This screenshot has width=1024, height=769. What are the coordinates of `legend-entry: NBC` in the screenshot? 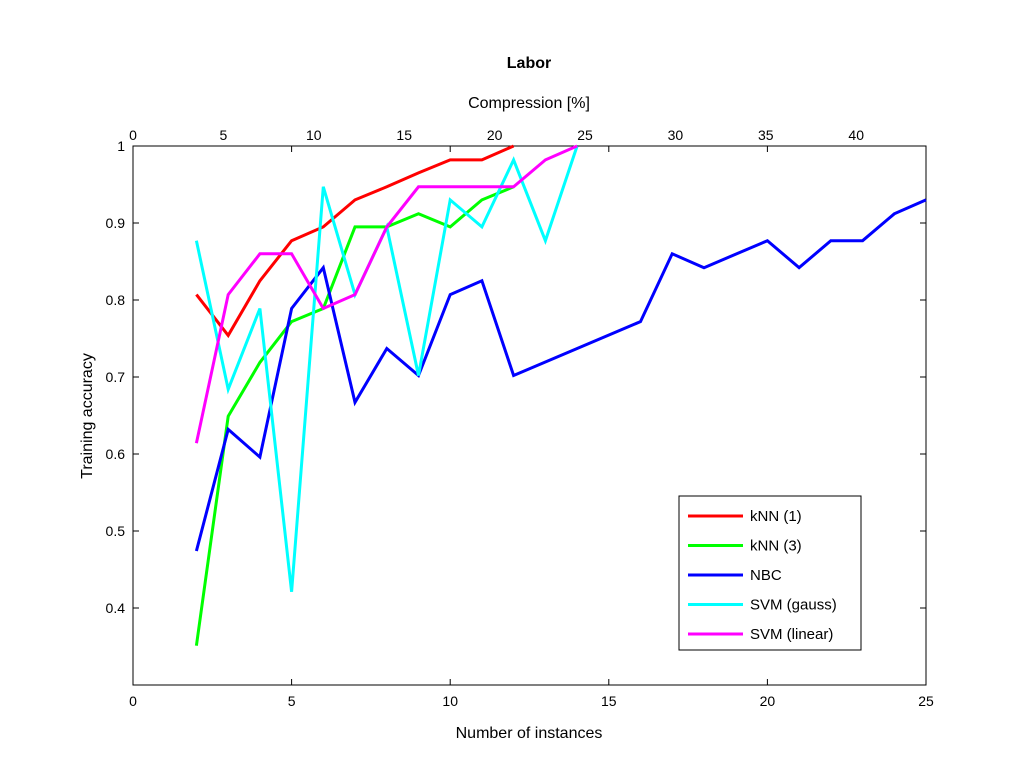 It's located at (766, 575).